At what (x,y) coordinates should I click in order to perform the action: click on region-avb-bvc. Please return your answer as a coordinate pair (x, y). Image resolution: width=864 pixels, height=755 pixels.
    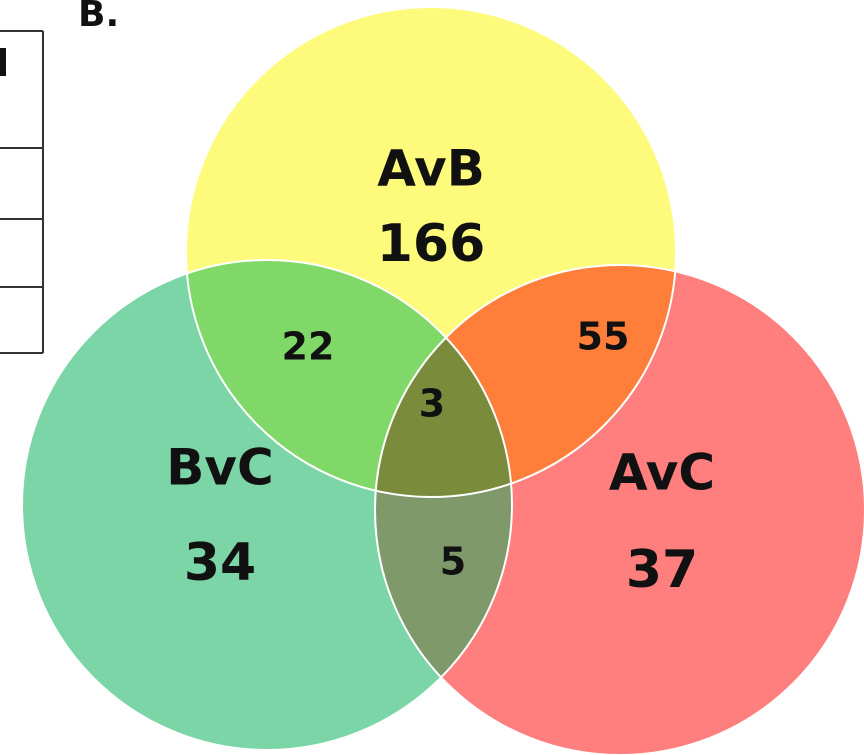
    Looking at the image, I should click on (349, 378).